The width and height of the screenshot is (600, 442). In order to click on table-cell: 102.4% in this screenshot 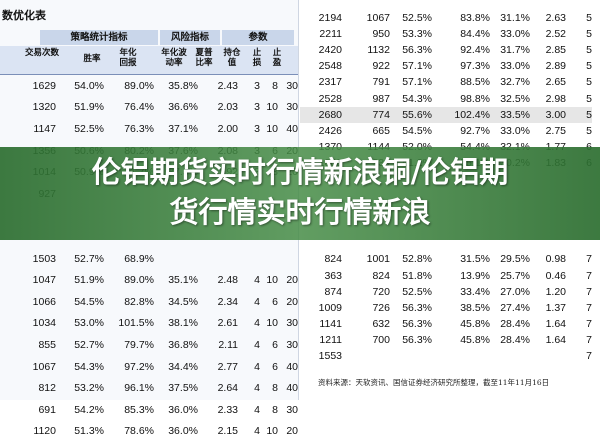, I will do `click(461, 115)`.